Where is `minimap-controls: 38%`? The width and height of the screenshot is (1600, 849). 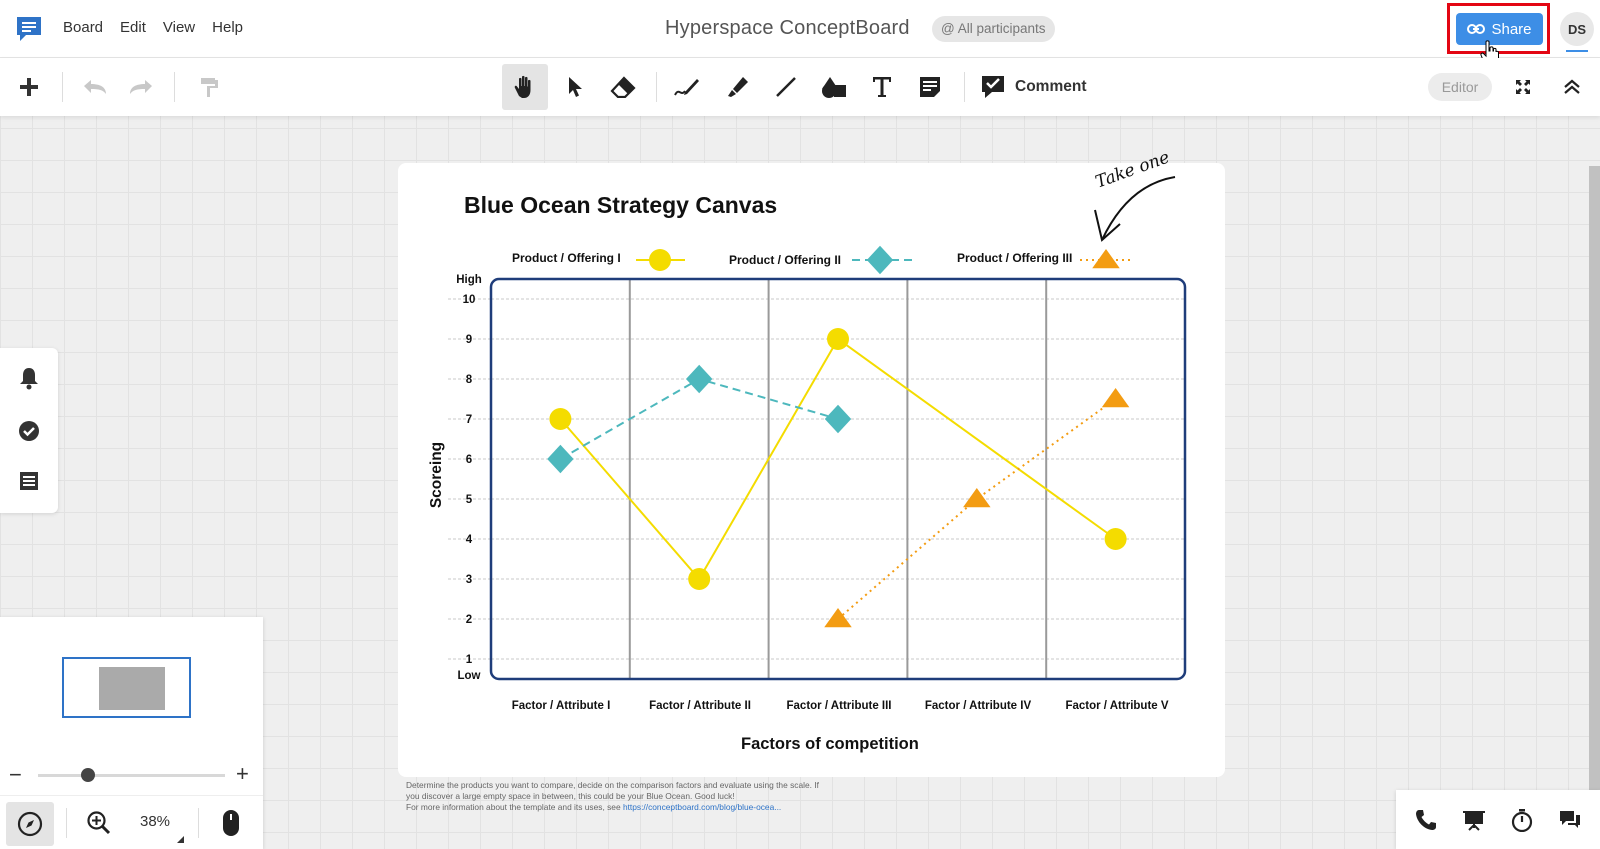
minimap-controls: 38% is located at coordinates (131, 822).